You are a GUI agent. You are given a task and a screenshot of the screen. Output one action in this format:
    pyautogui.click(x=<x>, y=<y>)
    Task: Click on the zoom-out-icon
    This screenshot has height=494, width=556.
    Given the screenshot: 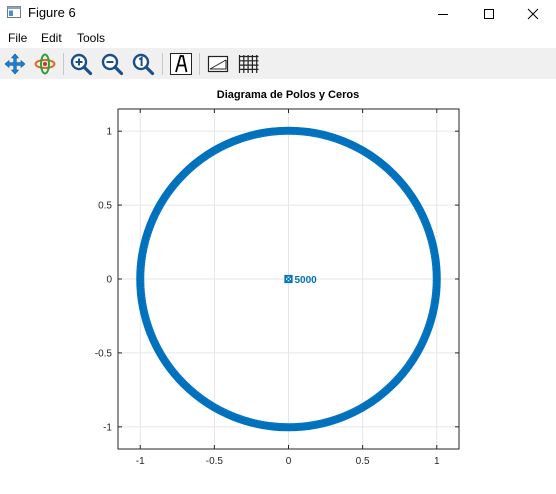 What is the action you would take?
    pyautogui.click(x=112, y=64)
    